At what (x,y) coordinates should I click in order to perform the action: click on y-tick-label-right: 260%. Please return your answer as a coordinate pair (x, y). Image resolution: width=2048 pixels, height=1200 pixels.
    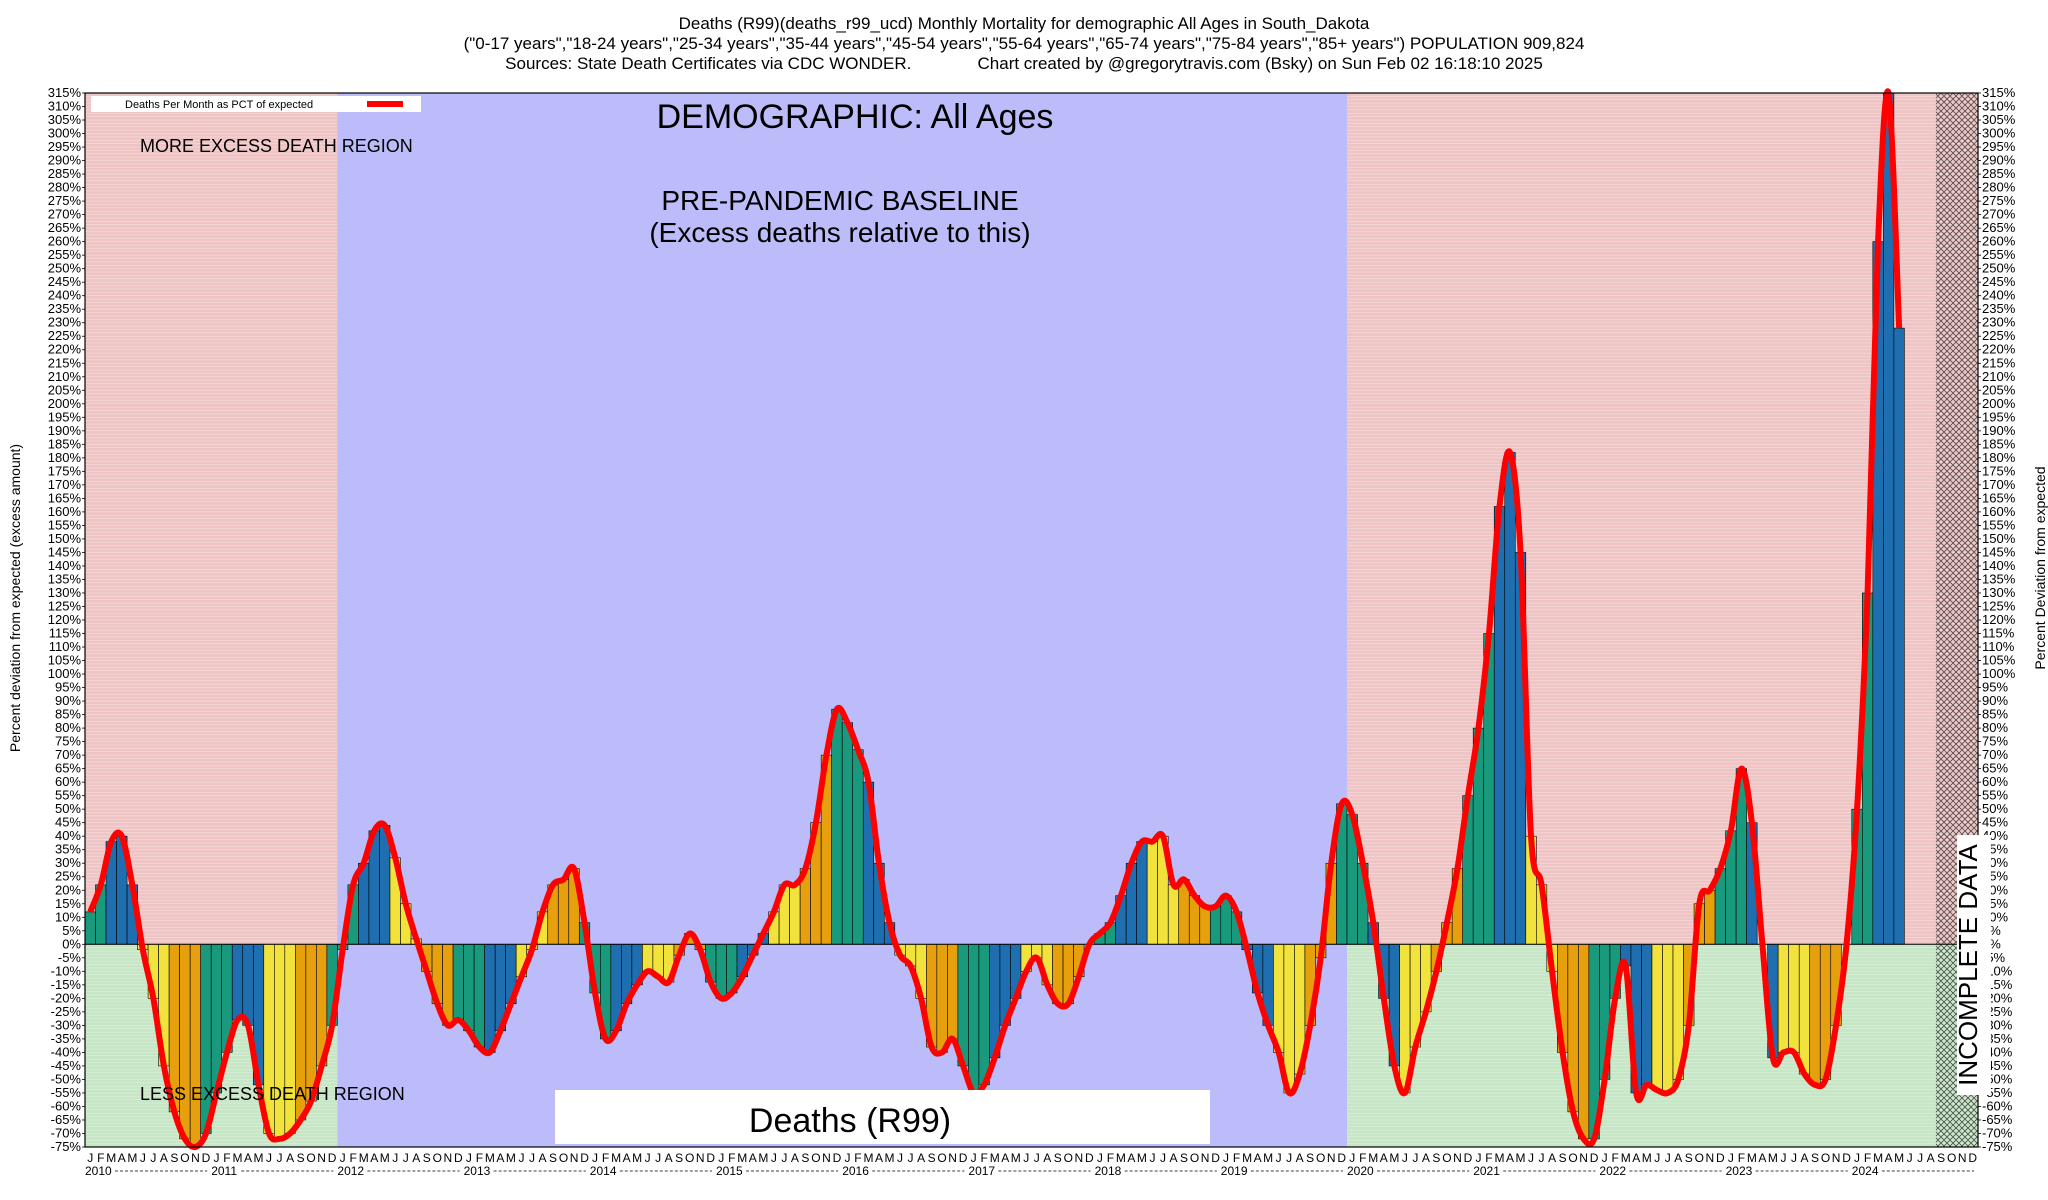
    Looking at the image, I should click on (1999, 241).